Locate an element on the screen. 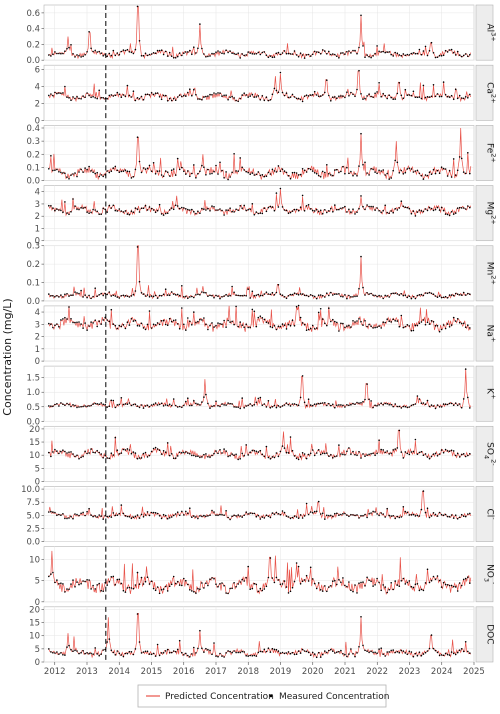  x-tick-label: 2021 is located at coordinates (345, 672).